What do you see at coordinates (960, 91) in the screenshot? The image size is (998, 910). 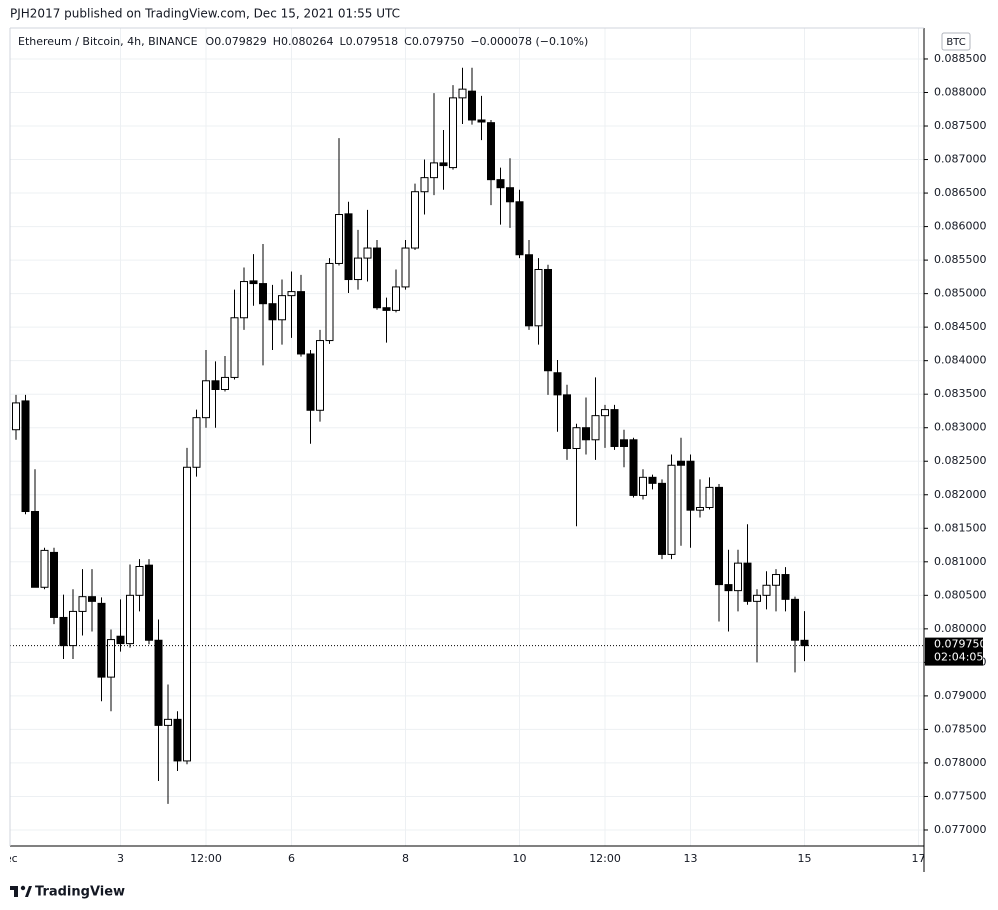 I see `y-tick-label: 0.088000` at bounding box center [960, 91].